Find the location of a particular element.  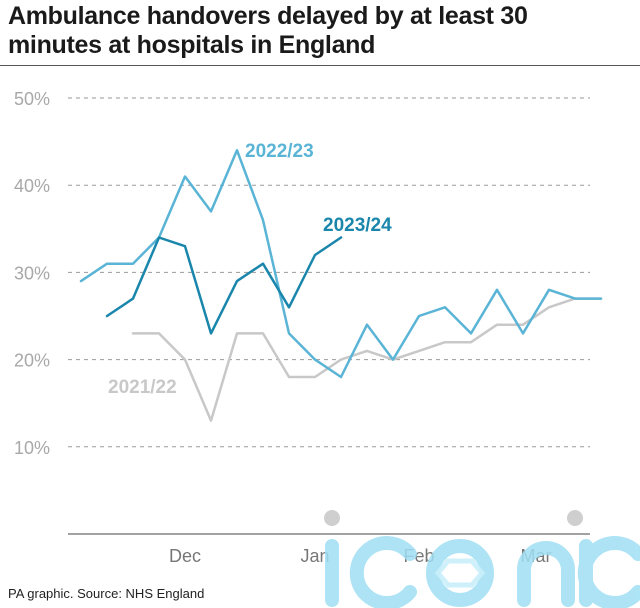

series-label-2021-22: 2021/22 is located at coordinates (142, 387).